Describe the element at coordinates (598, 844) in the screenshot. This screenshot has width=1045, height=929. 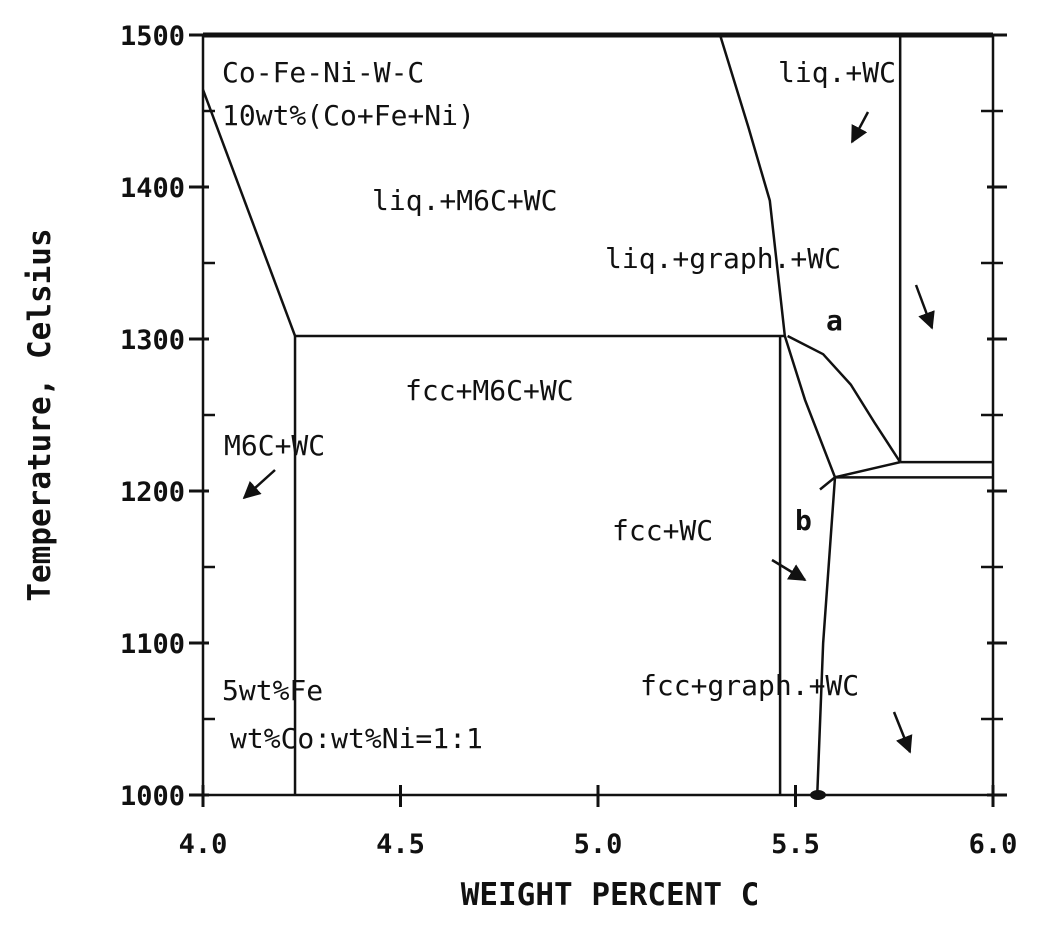
I see `x-tick-label: 5.0` at that location.